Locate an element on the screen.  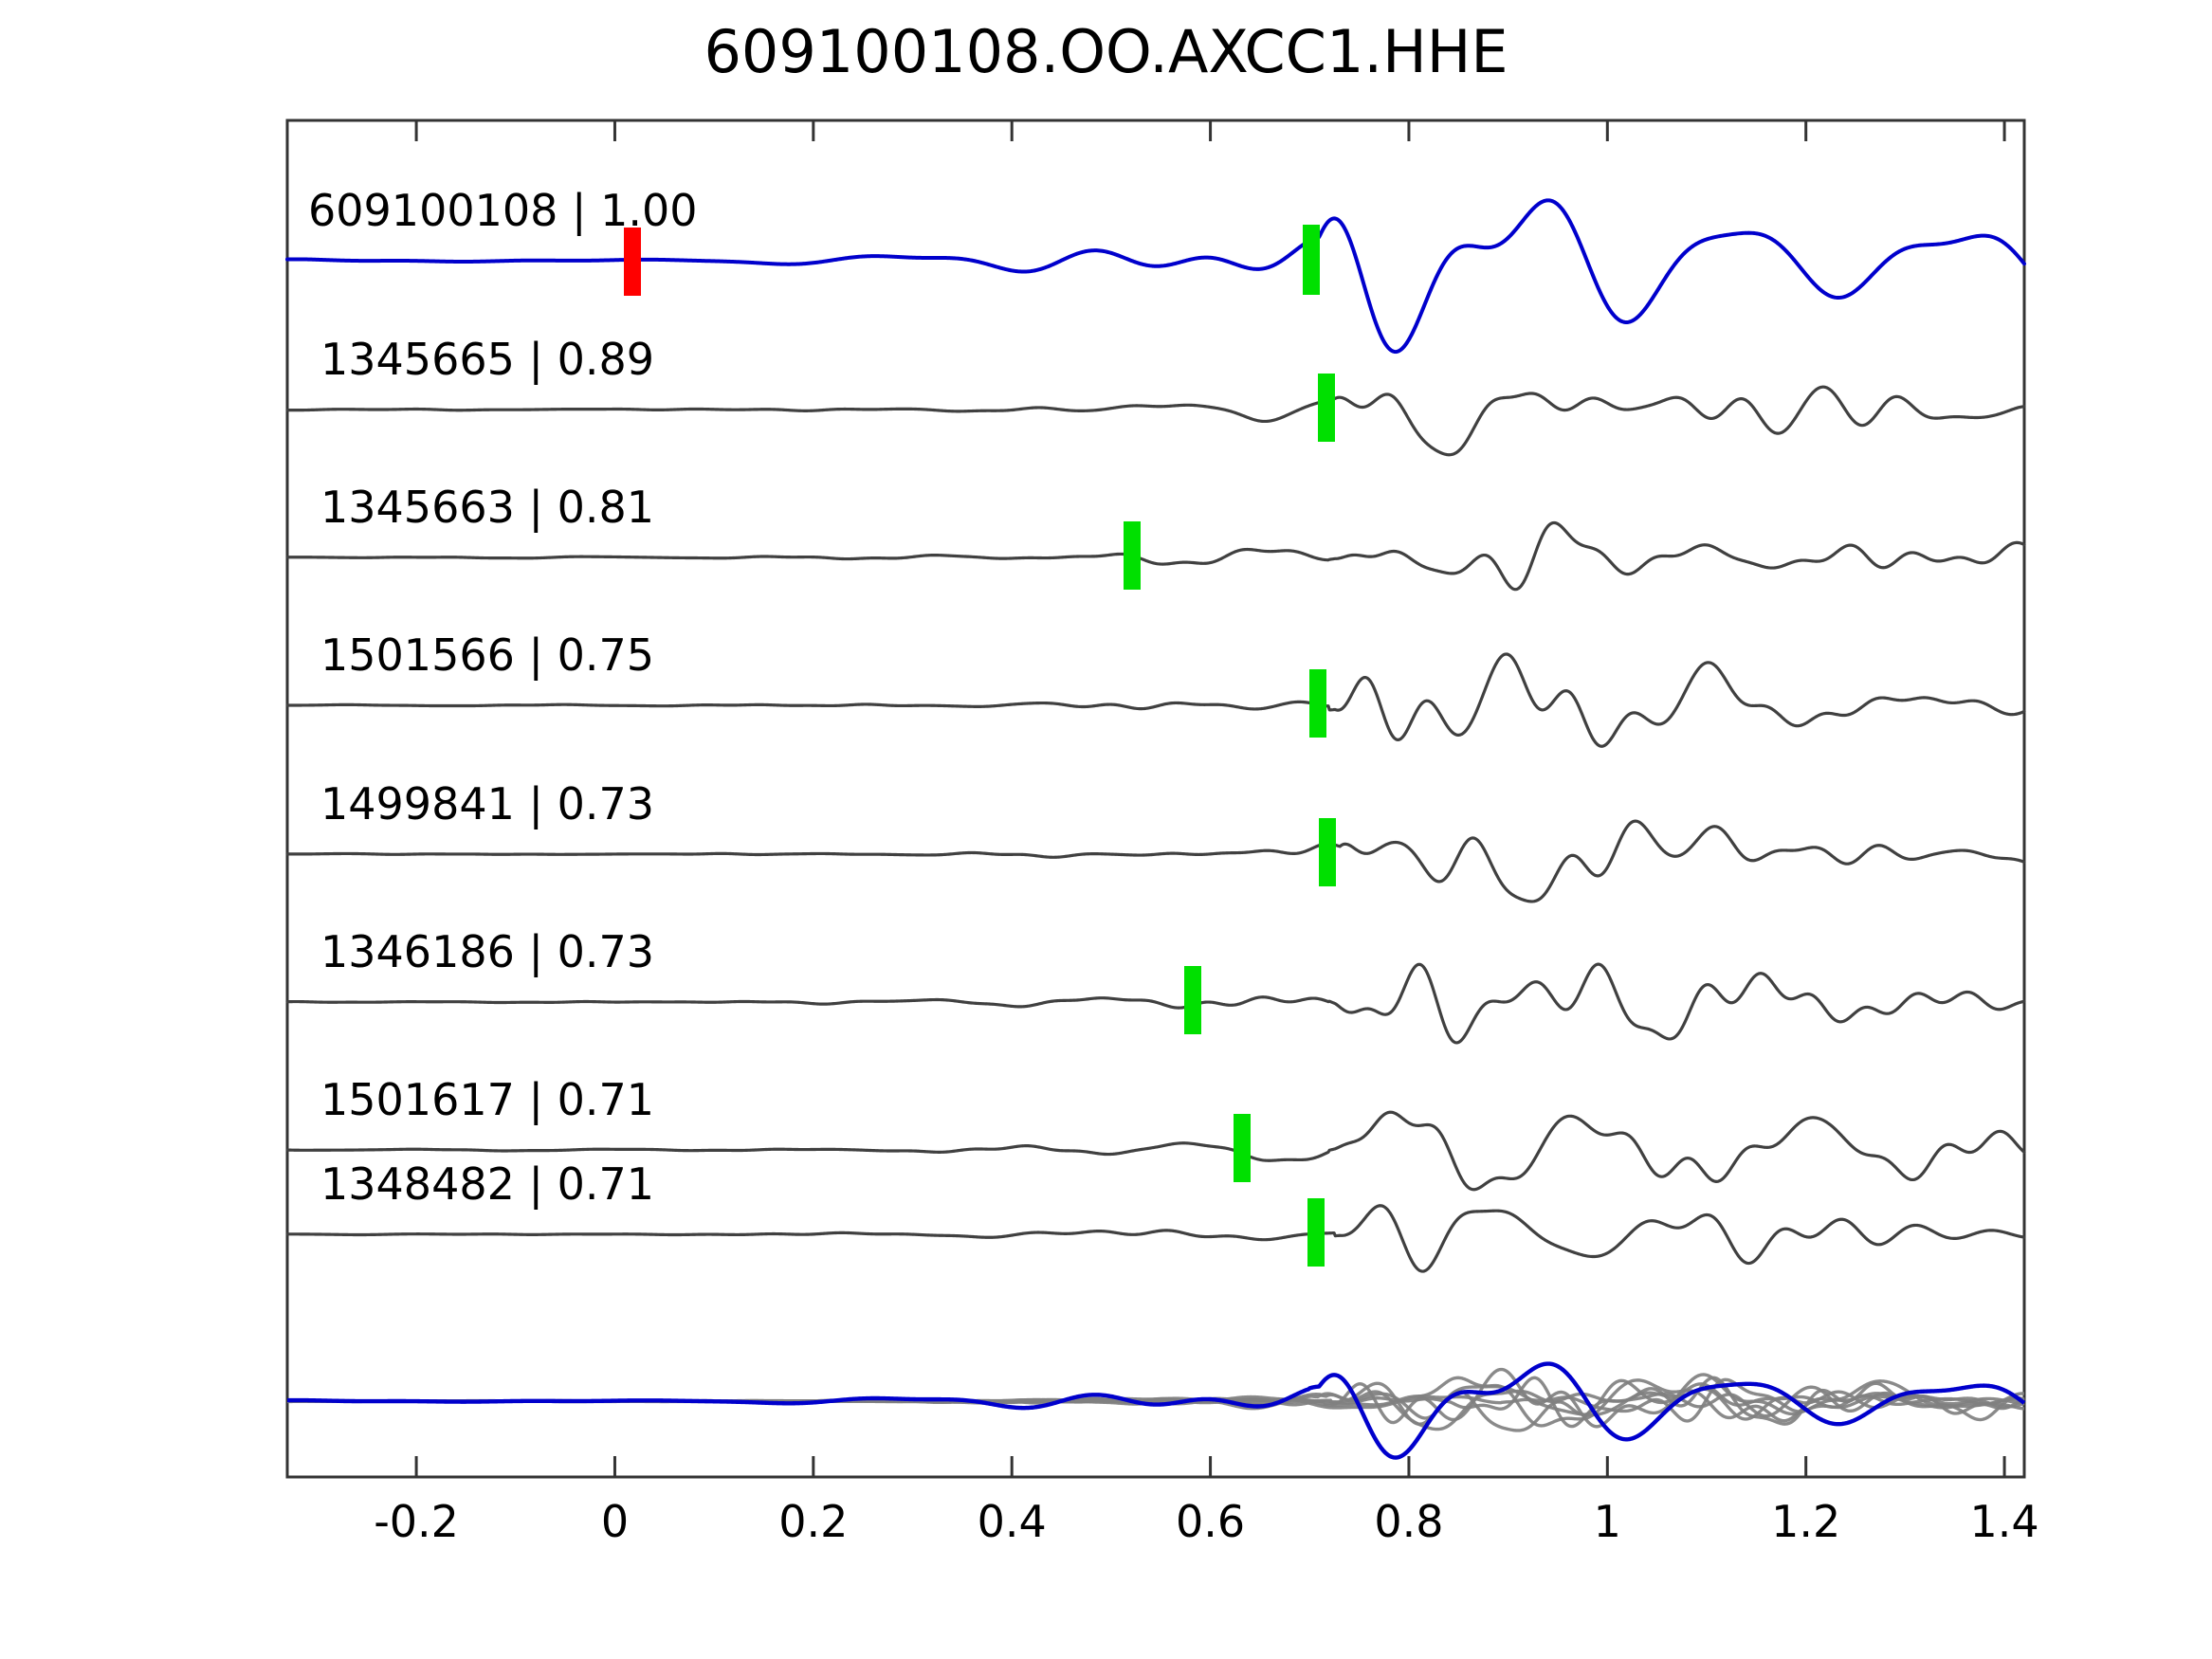
x-tick-label: -0.2 is located at coordinates (416, 1521).